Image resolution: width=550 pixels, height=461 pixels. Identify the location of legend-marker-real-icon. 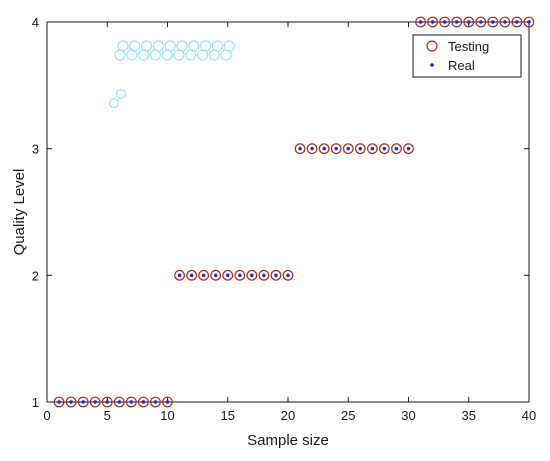
(432, 65).